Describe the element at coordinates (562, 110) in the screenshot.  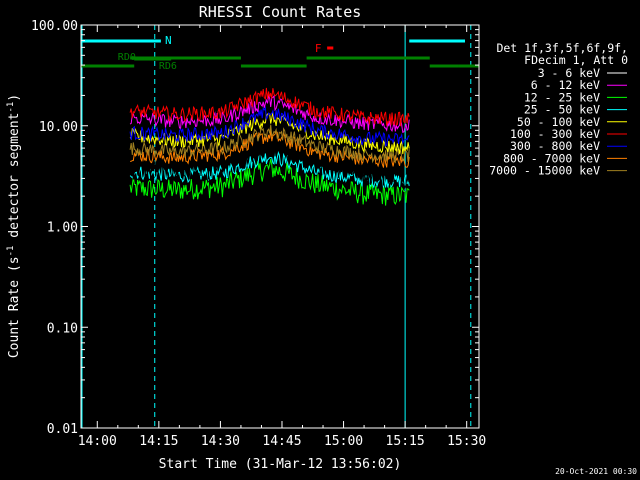
I see `legend-entry-label: 25 - 50 keV` at that location.